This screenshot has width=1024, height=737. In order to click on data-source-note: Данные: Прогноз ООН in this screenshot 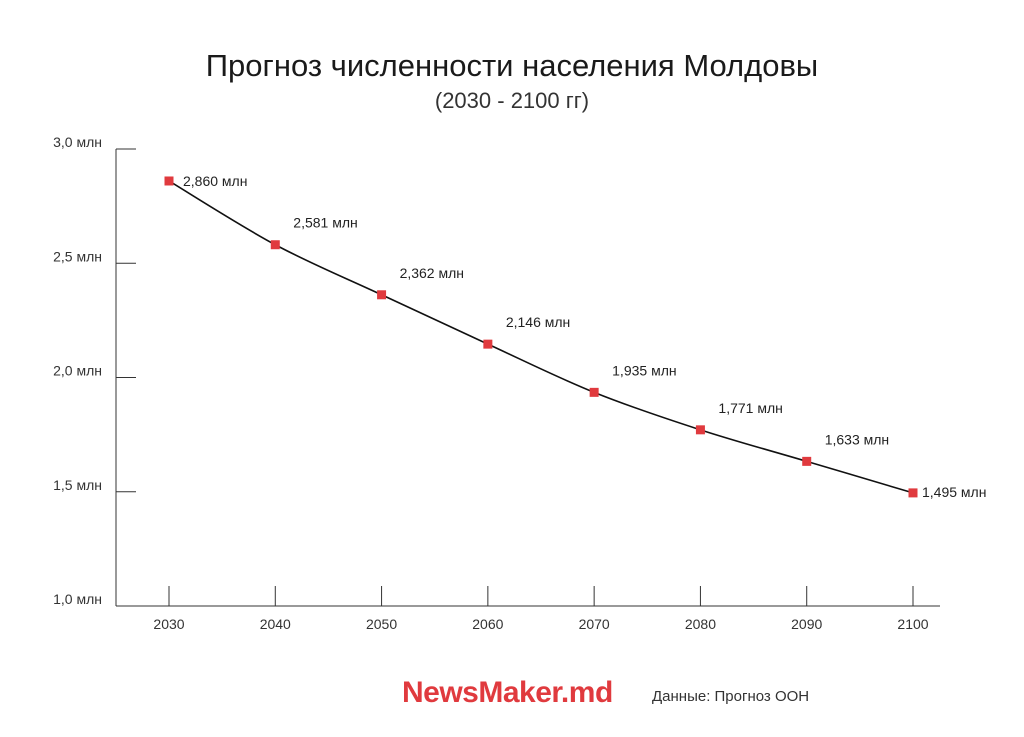, I will do `click(731, 696)`.